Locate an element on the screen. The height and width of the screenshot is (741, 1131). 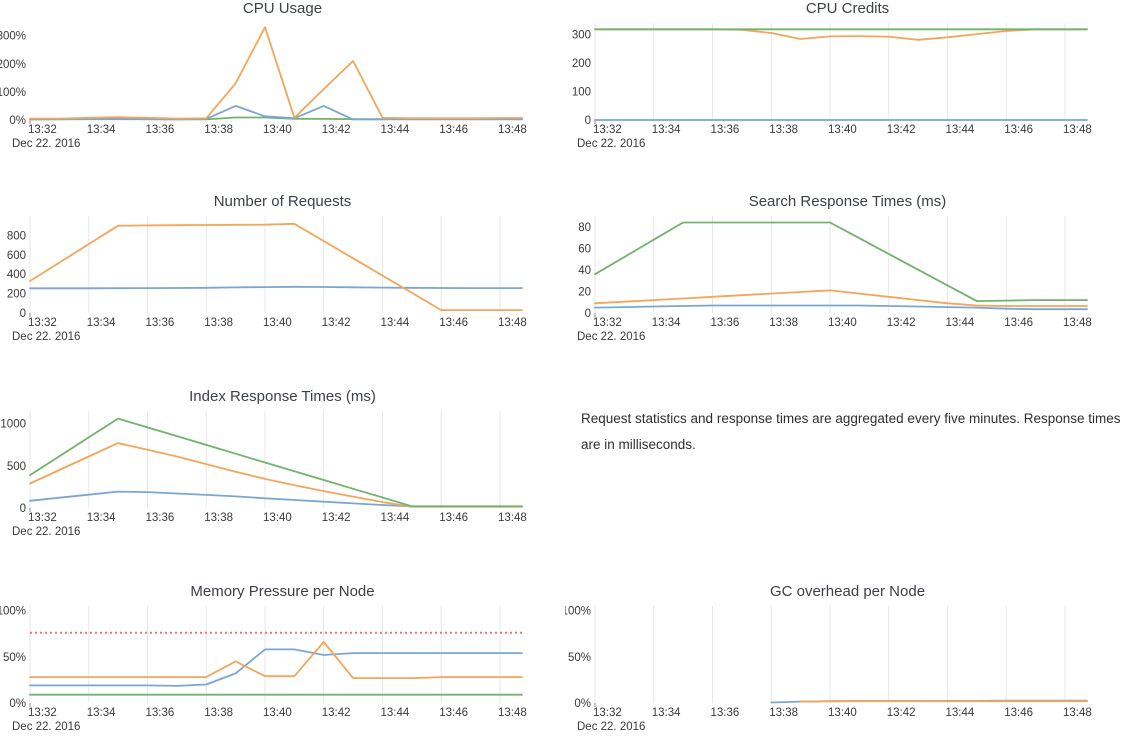
y-tick-label: 800 is located at coordinates (16, 236).